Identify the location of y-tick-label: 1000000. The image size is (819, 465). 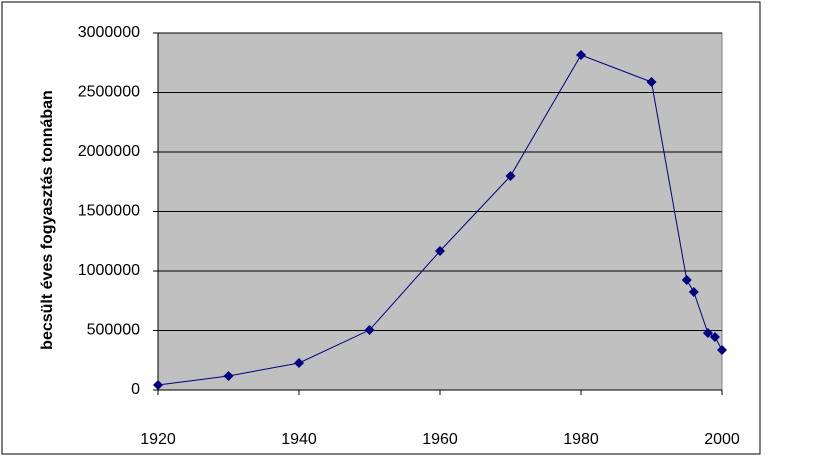
(109, 270).